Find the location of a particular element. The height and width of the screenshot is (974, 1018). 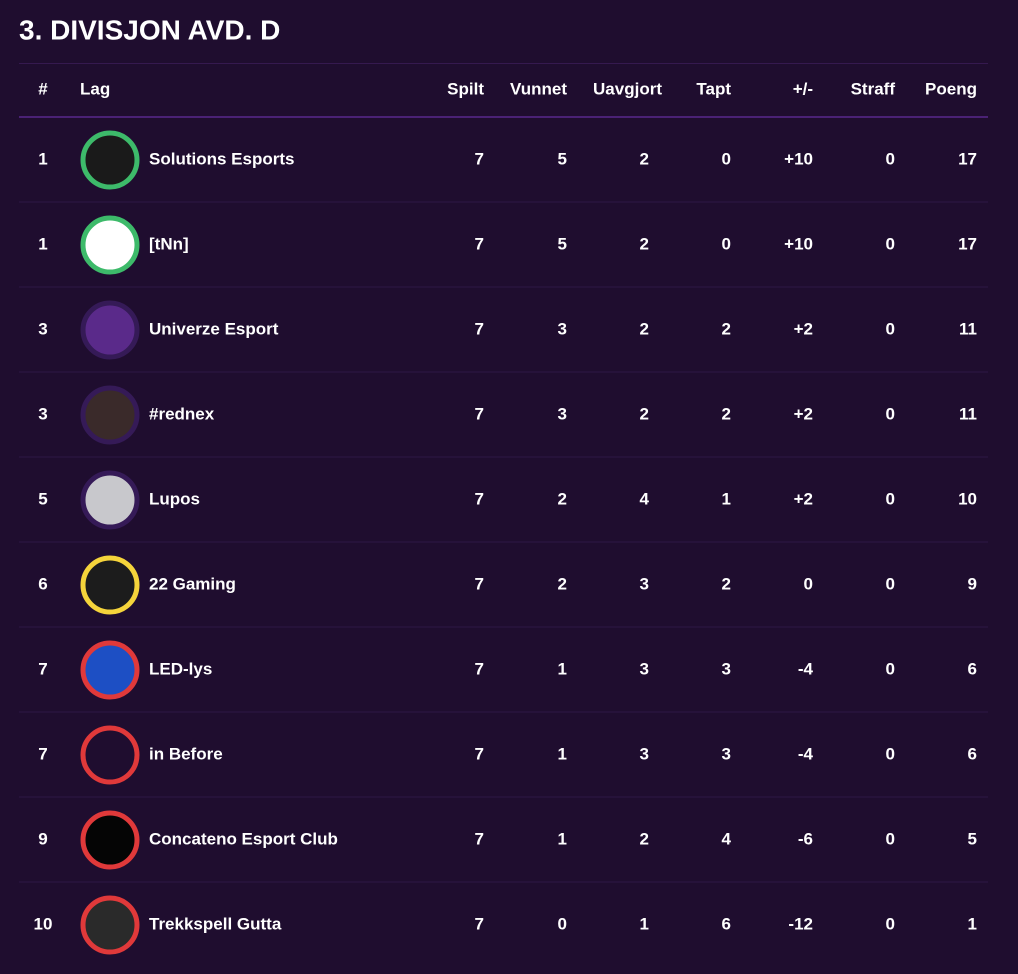

table-cell: -4 is located at coordinates (806, 753).